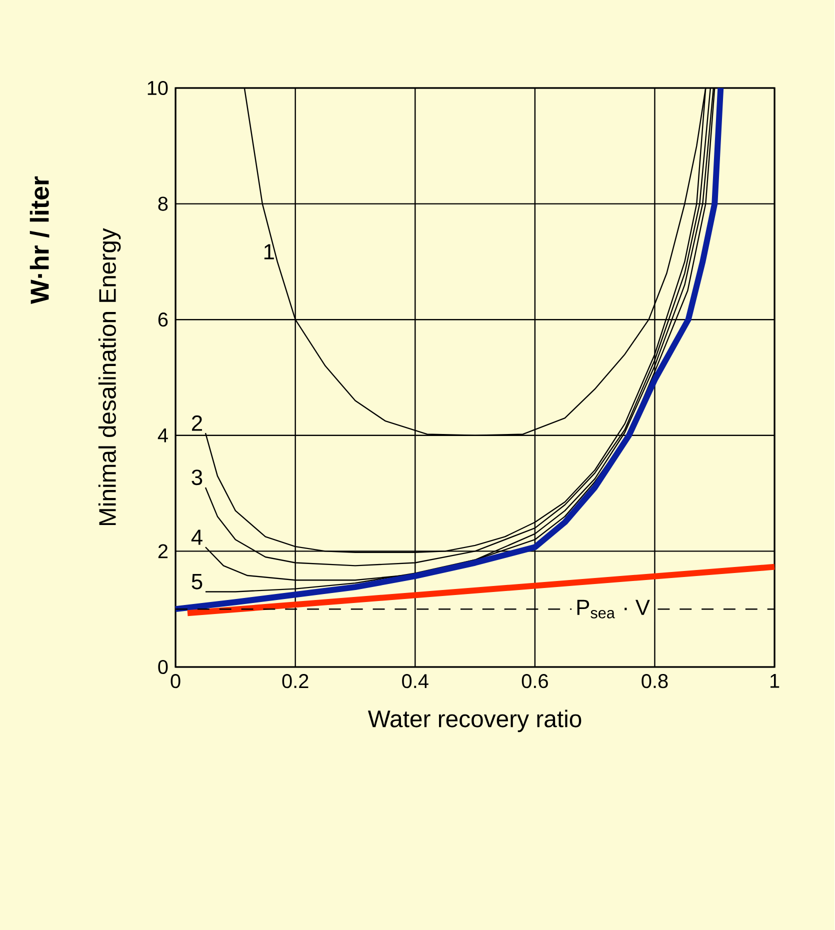 The width and height of the screenshot is (835, 930). Describe the element at coordinates (163, 435) in the screenshot. I see `y-tick-label: 4` at that location.